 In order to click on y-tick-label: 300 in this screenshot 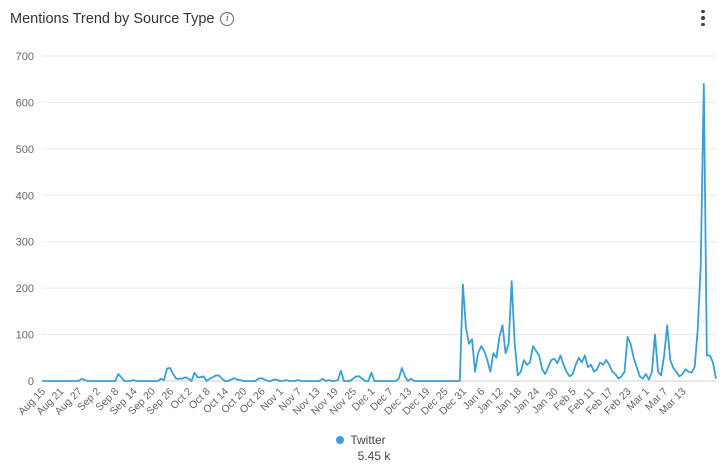, I will do `click(25, 243)`.